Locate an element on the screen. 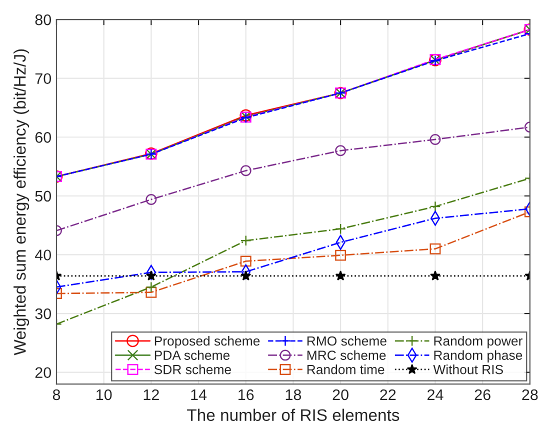 The height and width of the screenshot is (434, 538). y-tick-label: 80 is located at coordinates (43, 20).